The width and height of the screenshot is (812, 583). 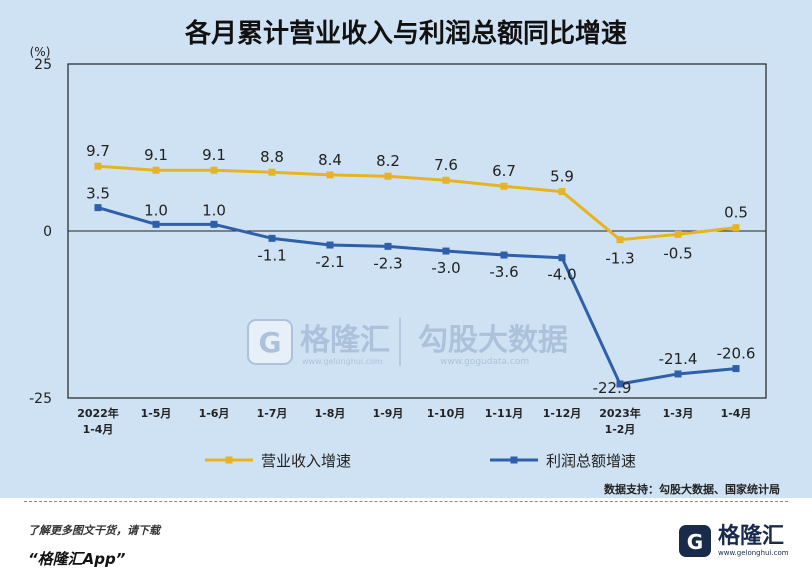 I want to click on data-label: -4.0, so click(x=561, y=275).